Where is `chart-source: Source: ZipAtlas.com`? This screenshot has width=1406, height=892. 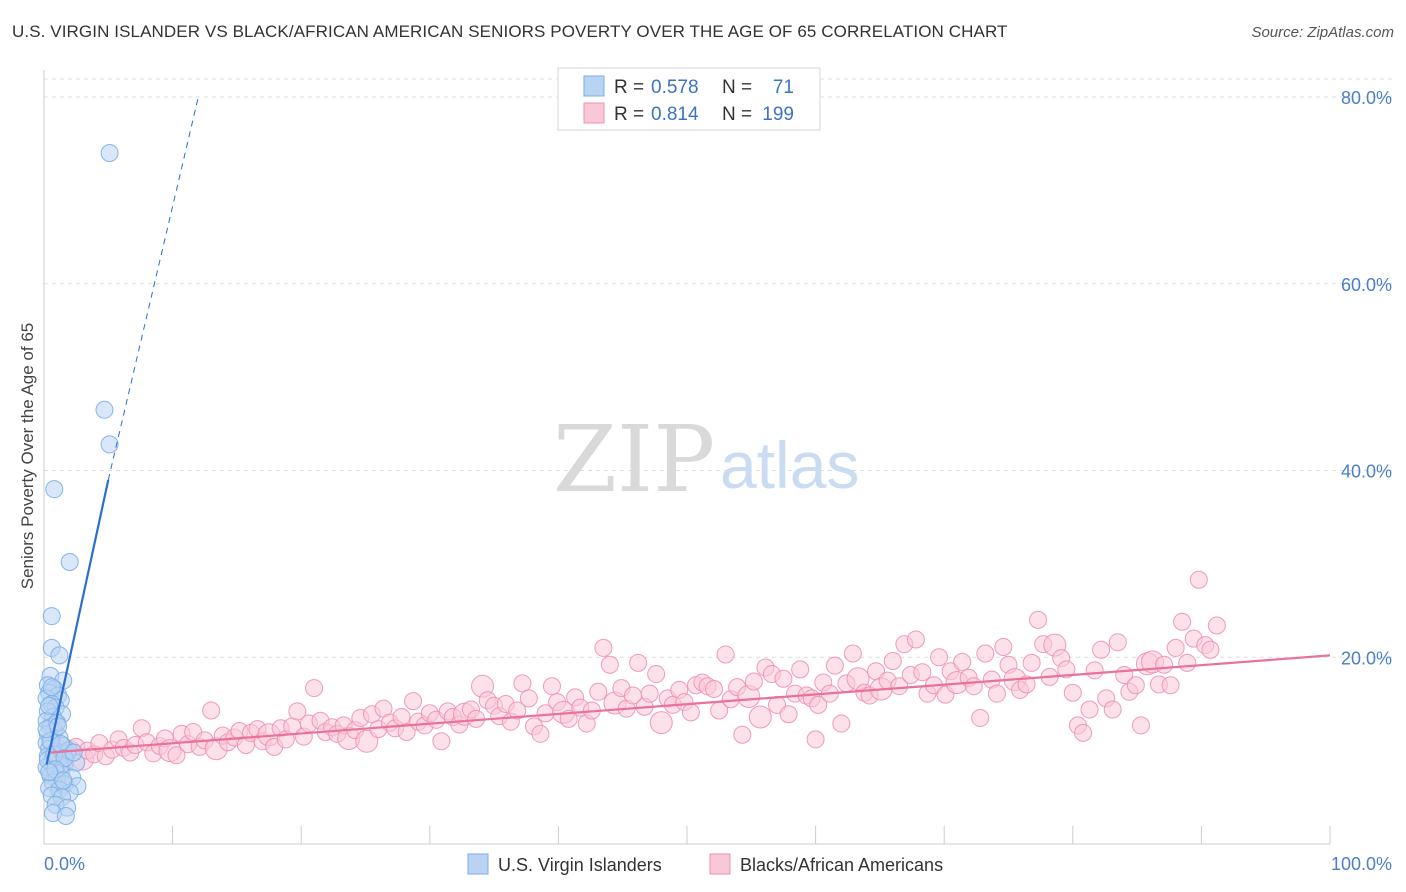
chart-source: Source: ZipAtlas.com is located at coordinates (1322, 32).